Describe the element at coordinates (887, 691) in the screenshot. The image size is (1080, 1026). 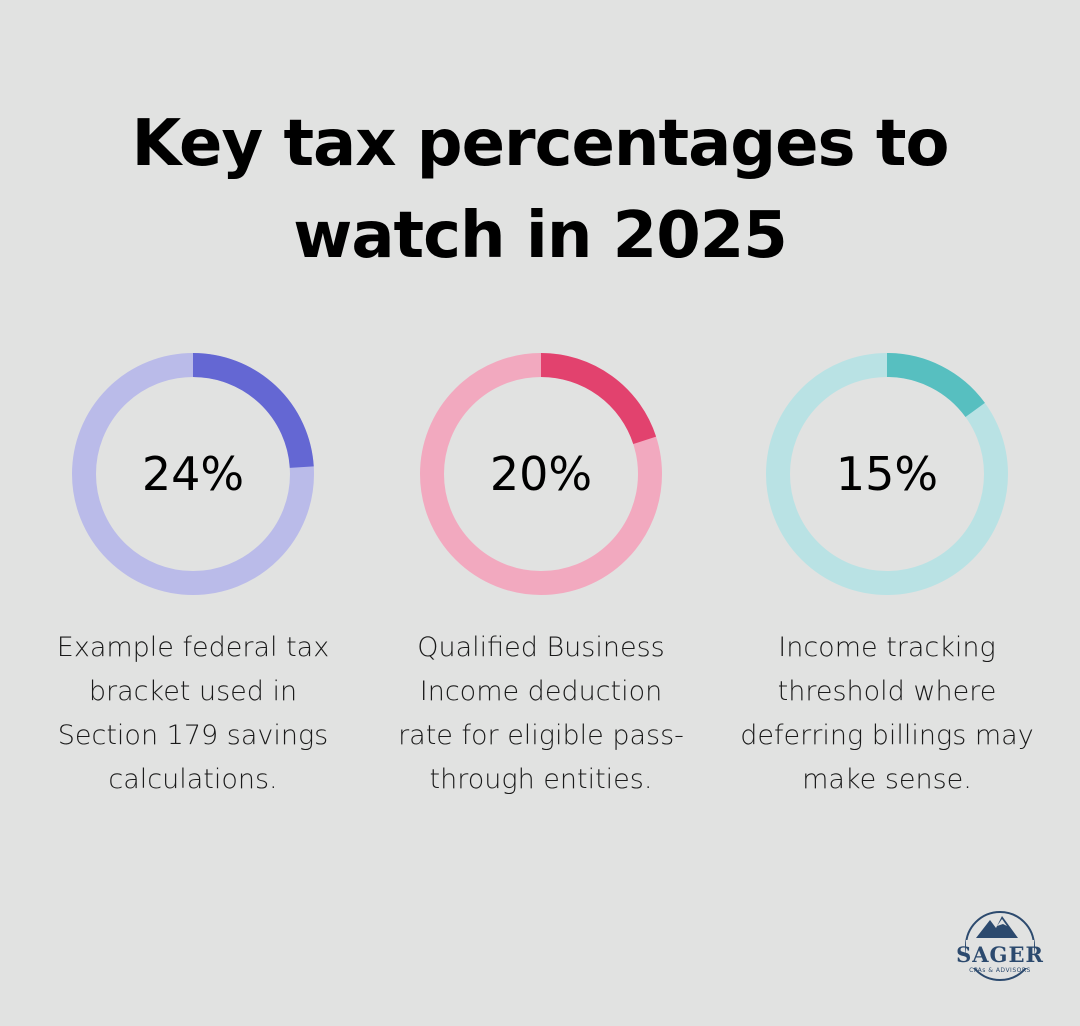
I see `description-3-line-2: threshold where` at that location.